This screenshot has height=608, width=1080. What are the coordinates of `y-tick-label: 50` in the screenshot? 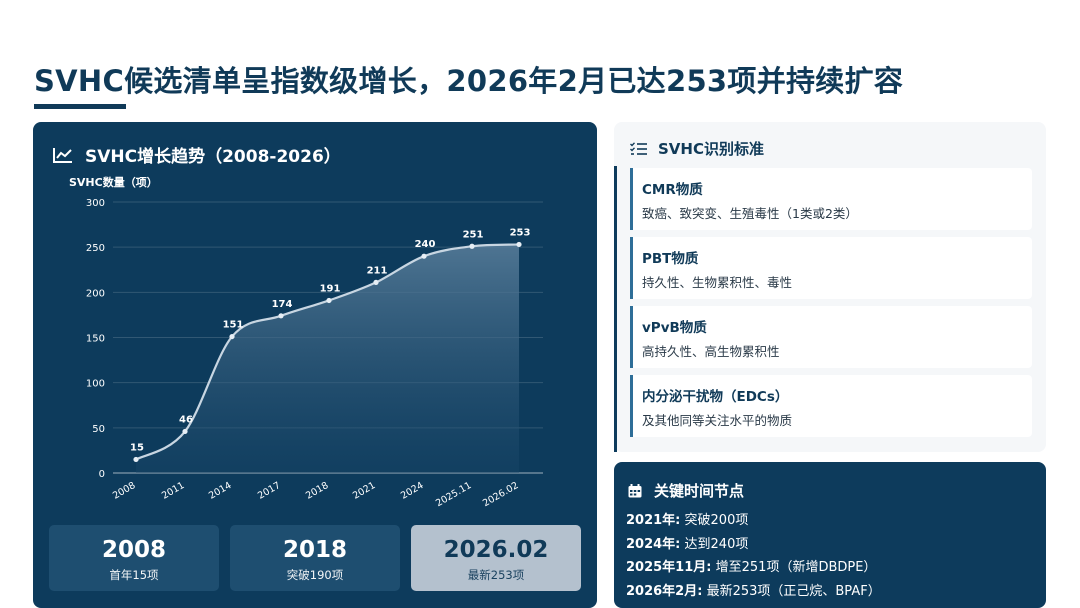 It's located at (98, 429).